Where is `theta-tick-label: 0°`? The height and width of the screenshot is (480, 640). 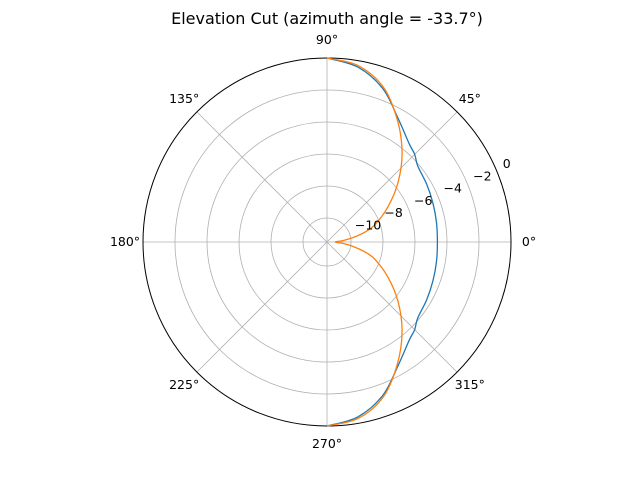
theta-tick-label: 0° is located at coordinates (529, 241).